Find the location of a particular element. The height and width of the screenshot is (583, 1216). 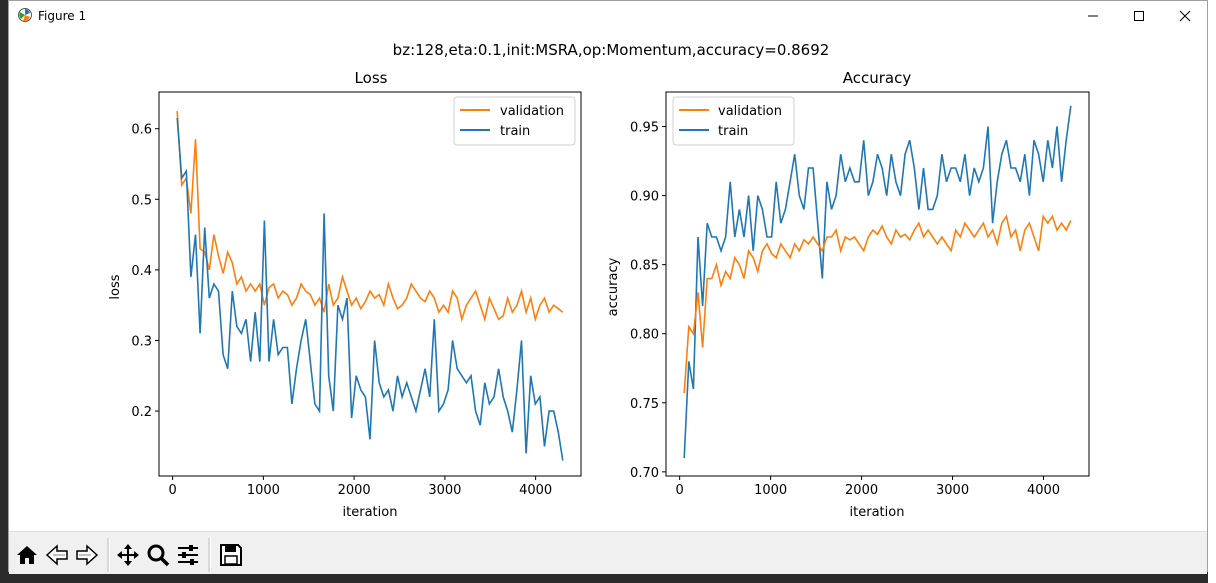

forward-icon is located at coordinates (87, 555).